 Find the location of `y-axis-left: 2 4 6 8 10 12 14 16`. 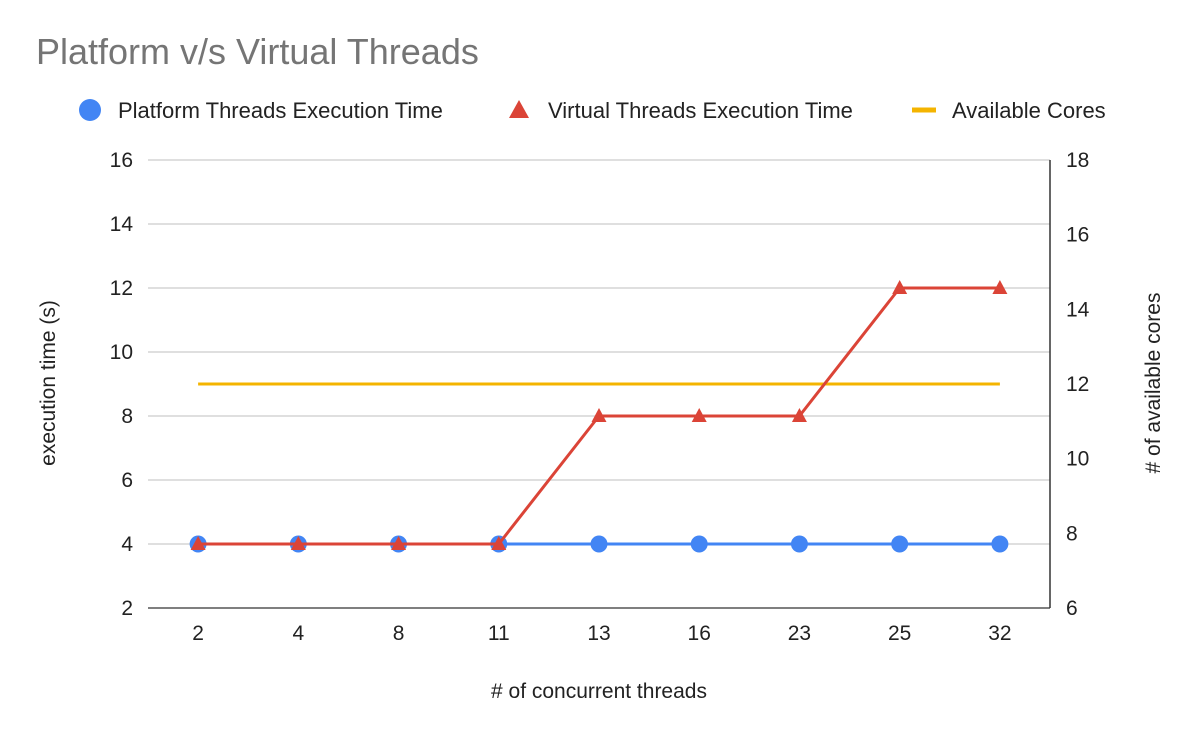

y-axis-left: 2 4 6 8 10 12 14 16 is located at coordinates (122, 384).